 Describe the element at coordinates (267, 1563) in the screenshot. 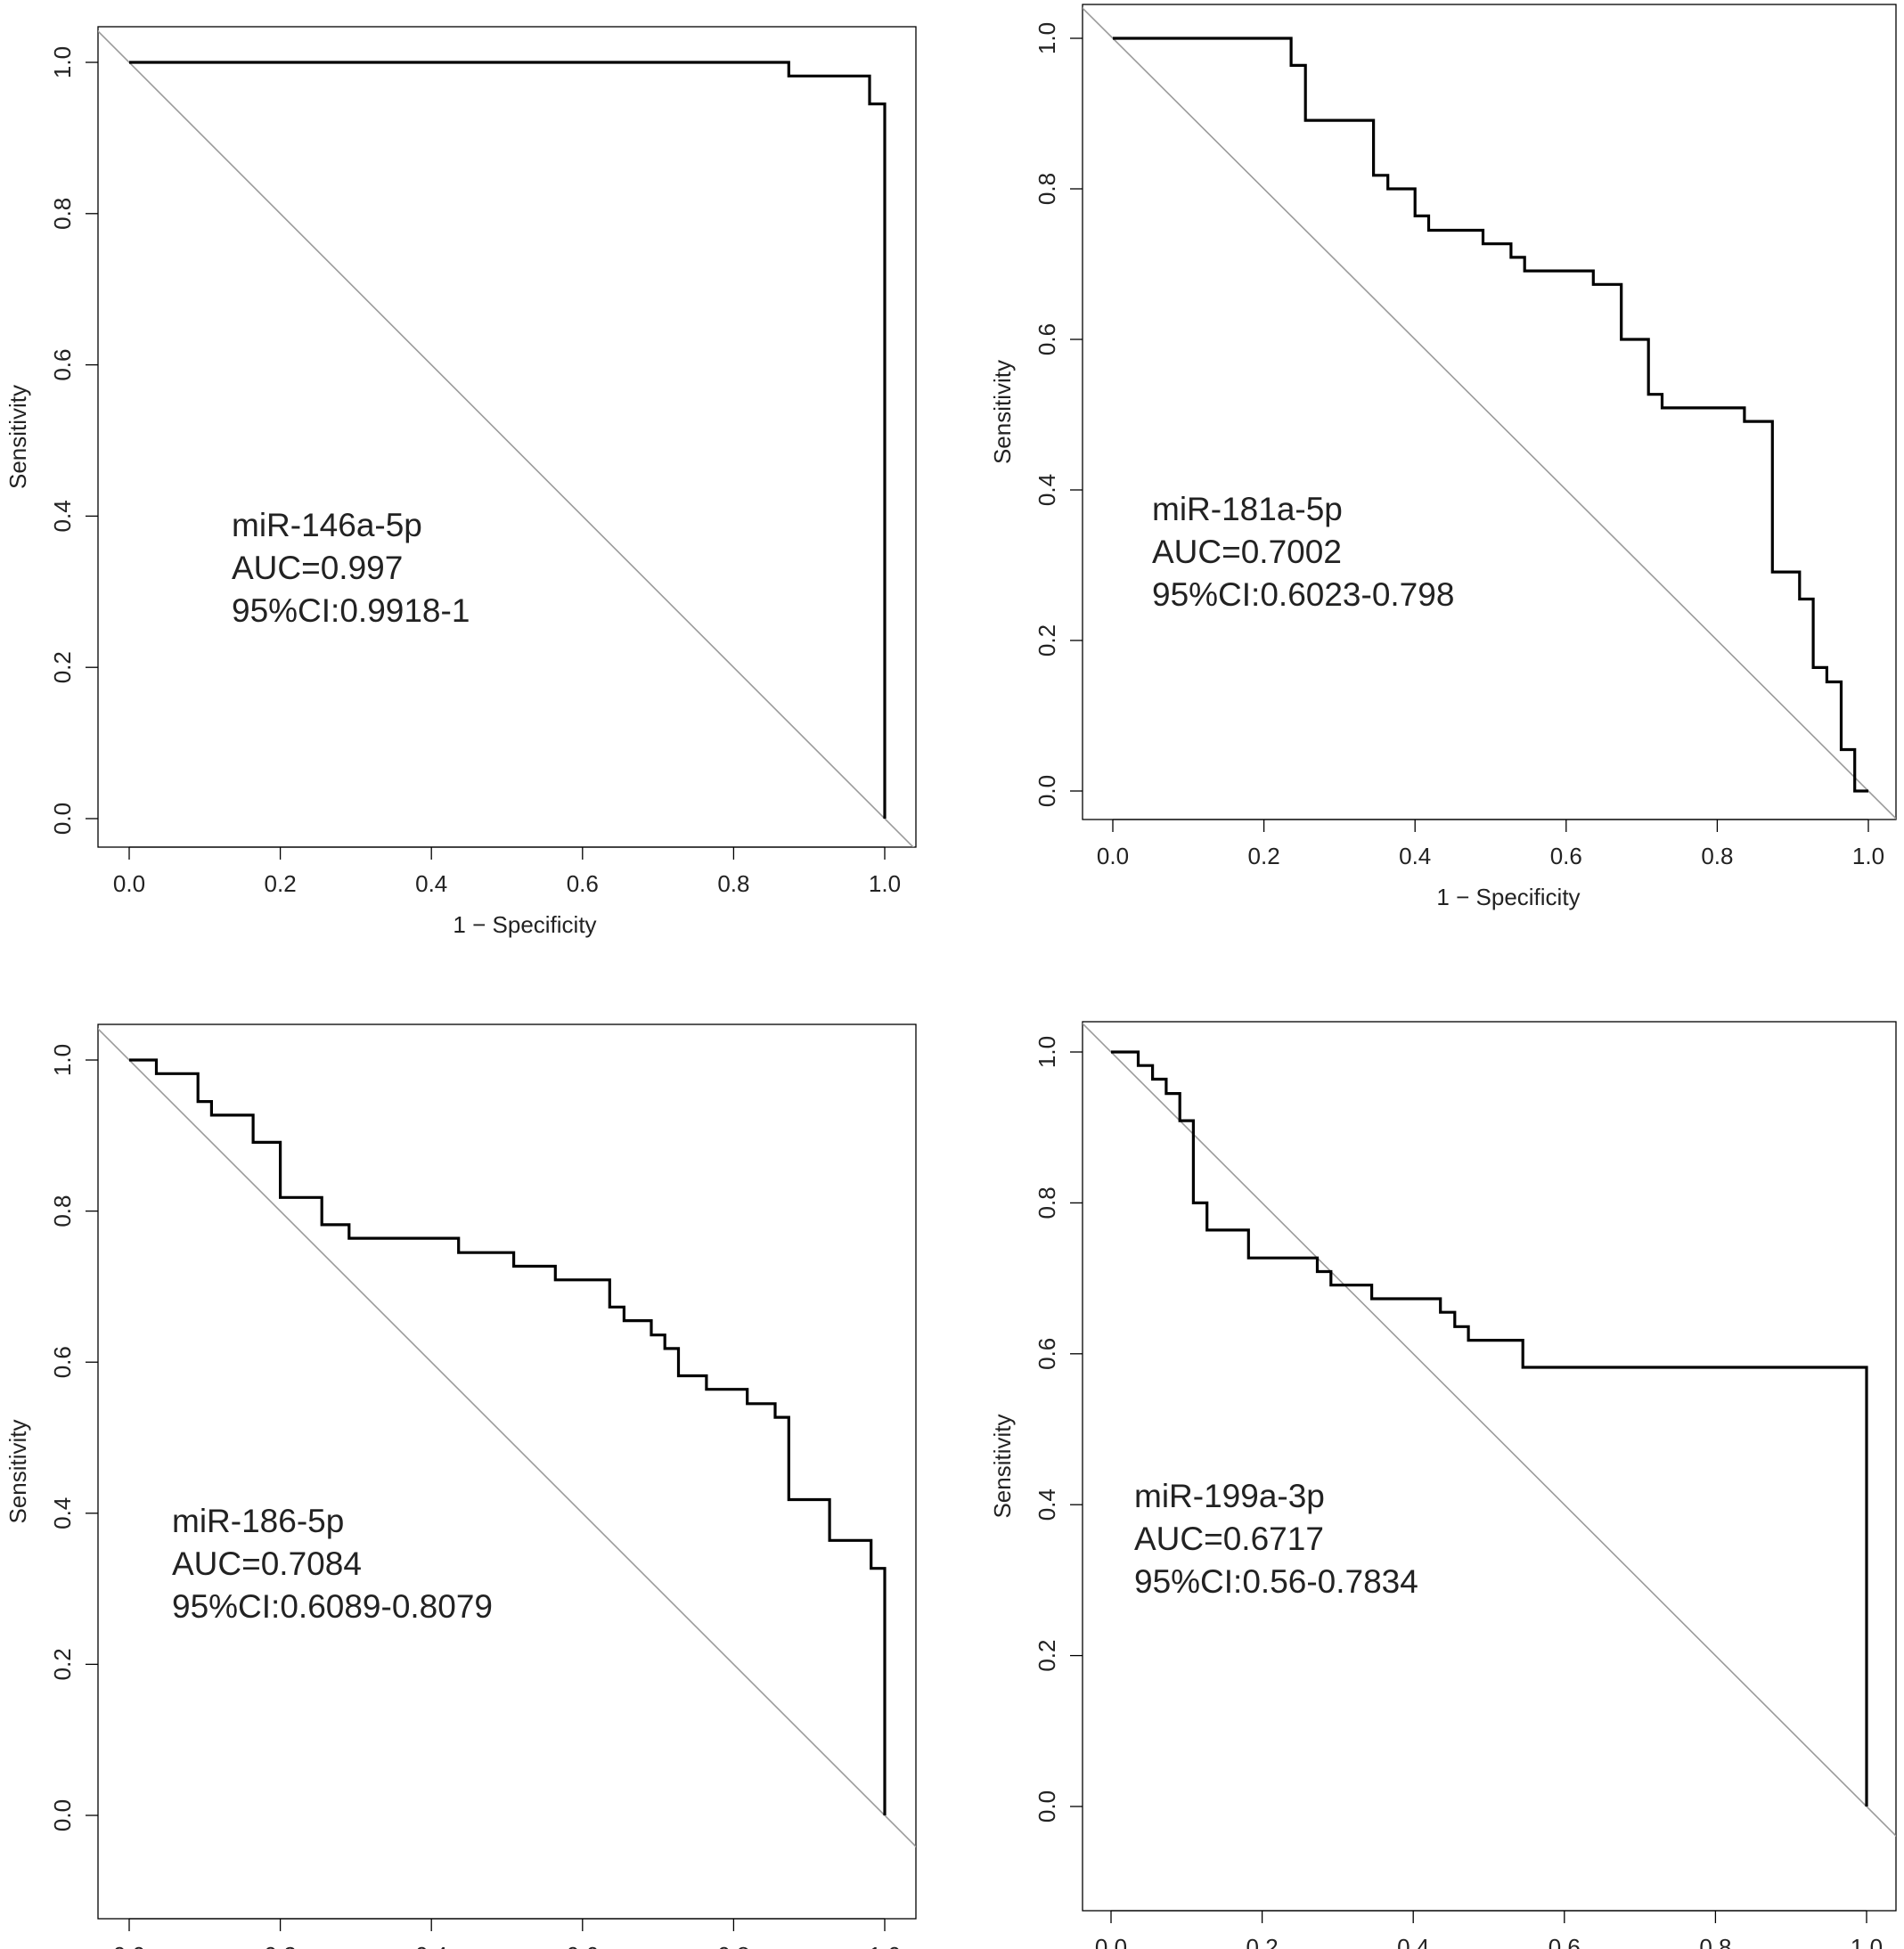

I see `auc-annotation-line: AUC=0.7084` at that location.